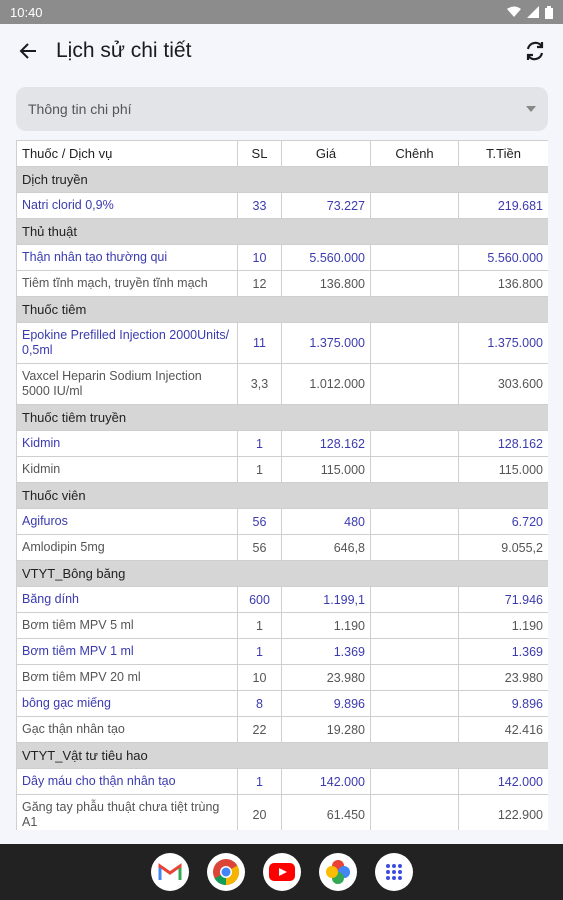 This screenshot has height=900, width=563. I want to click on cell-service-name: Agifuros, so click(127, 521).